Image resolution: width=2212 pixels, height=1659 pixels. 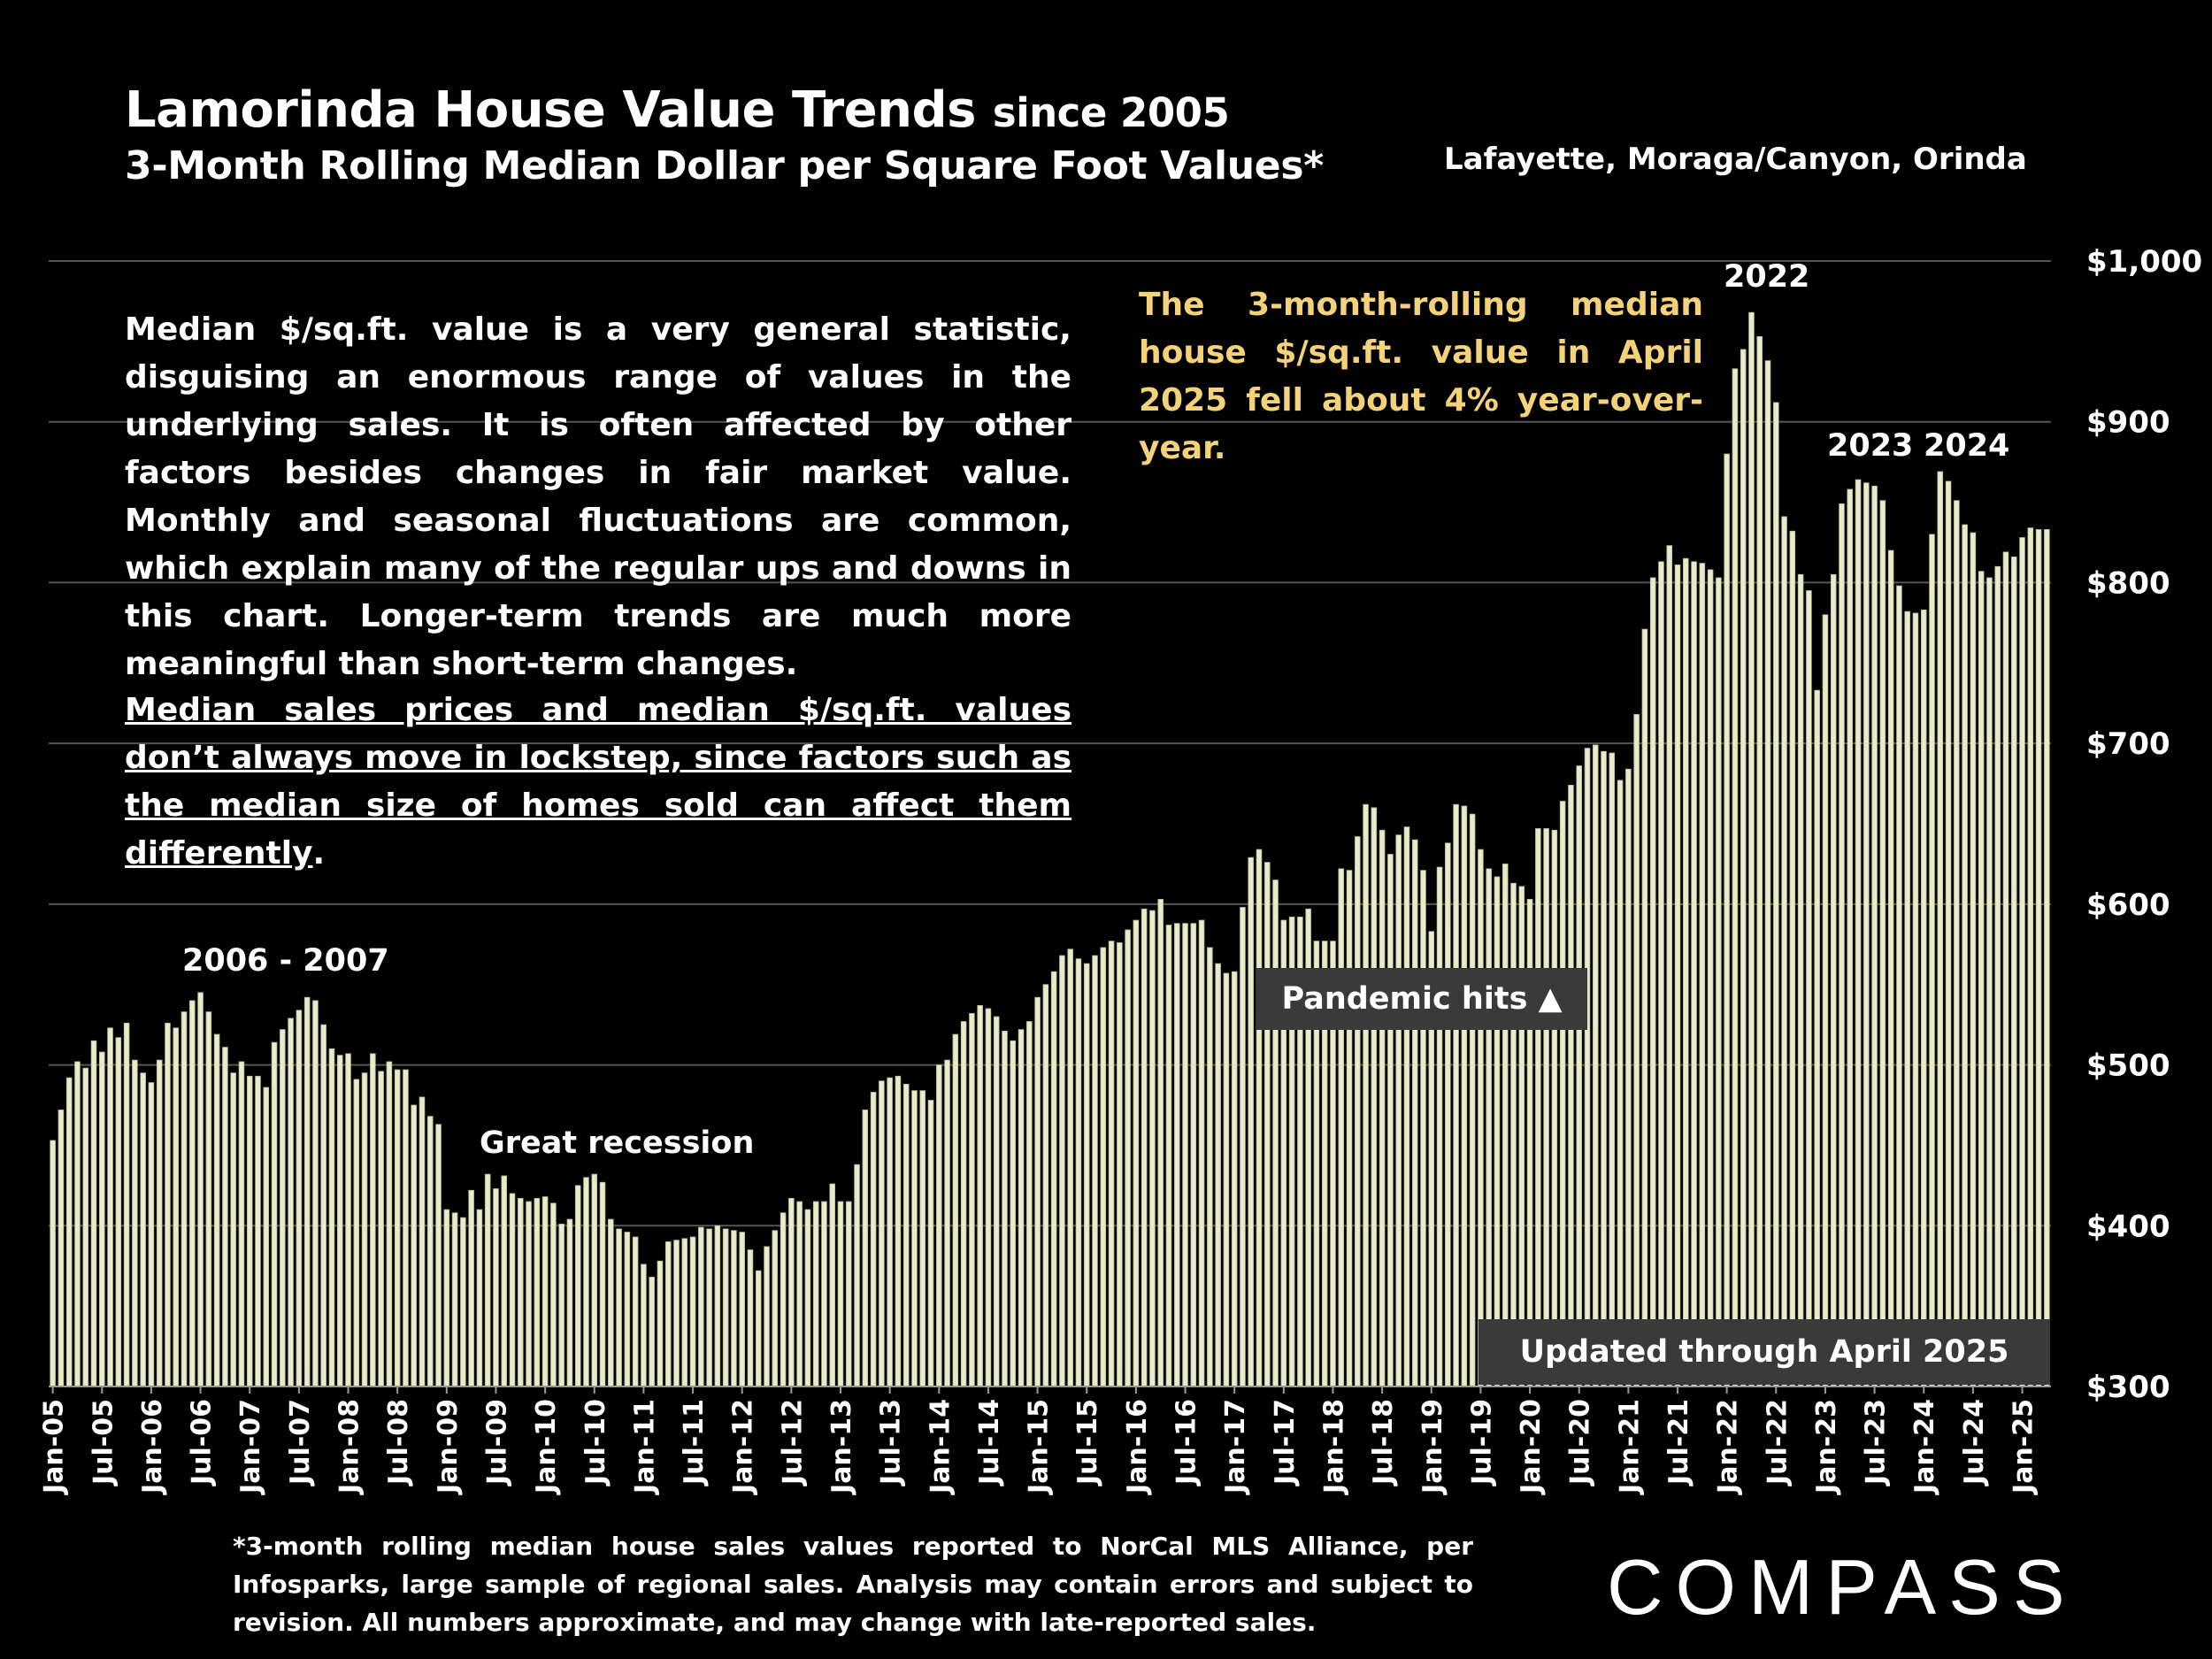 What do you see at coordinates (892, 1443) in the screenshot?
I see `x-tick-label: Jul-13` at bounding box center [892, 1443].